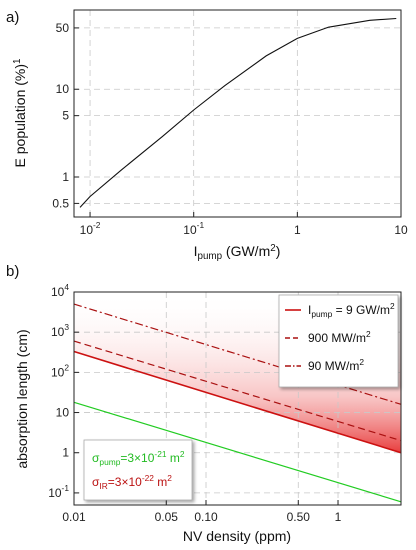 Image resolution: width=416 pixels, height=550 pixels. I want to click on cross-section-annotation: σpump=3×10-21 m2, so click(138, 458).